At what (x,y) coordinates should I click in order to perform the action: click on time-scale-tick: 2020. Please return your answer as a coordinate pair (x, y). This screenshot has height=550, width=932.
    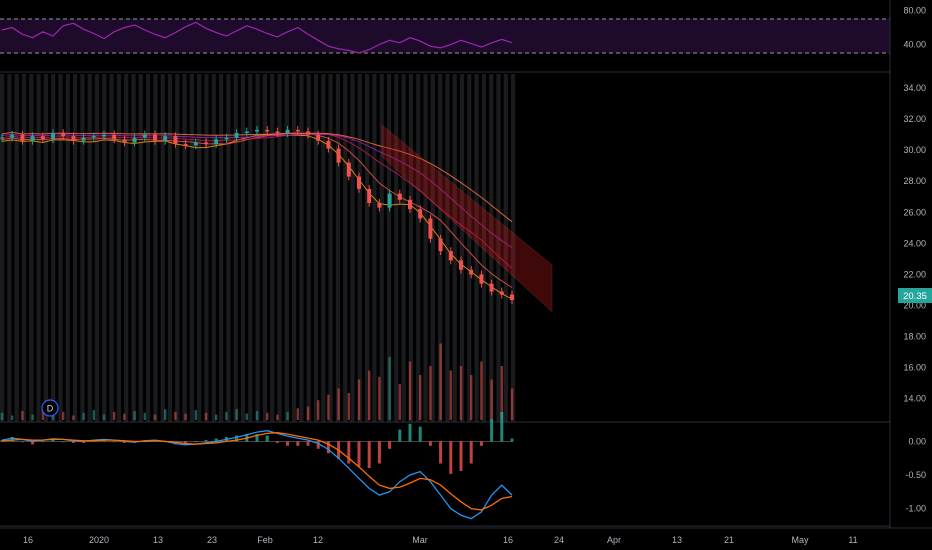
    Looking at the image, I should click on (99, 540).